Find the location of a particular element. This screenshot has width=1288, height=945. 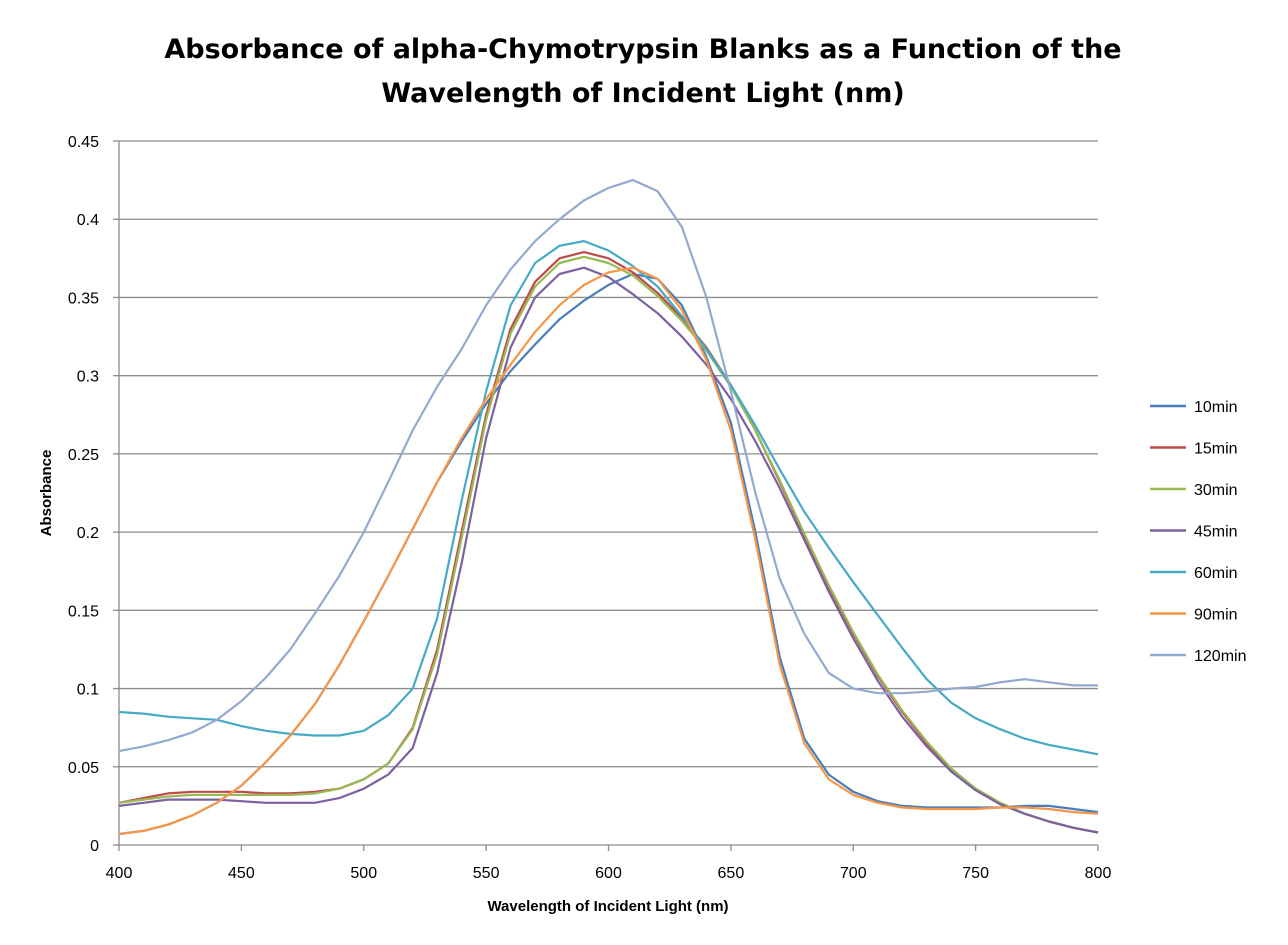

x-tick-label: 600 is located at coordinates (608, 873).